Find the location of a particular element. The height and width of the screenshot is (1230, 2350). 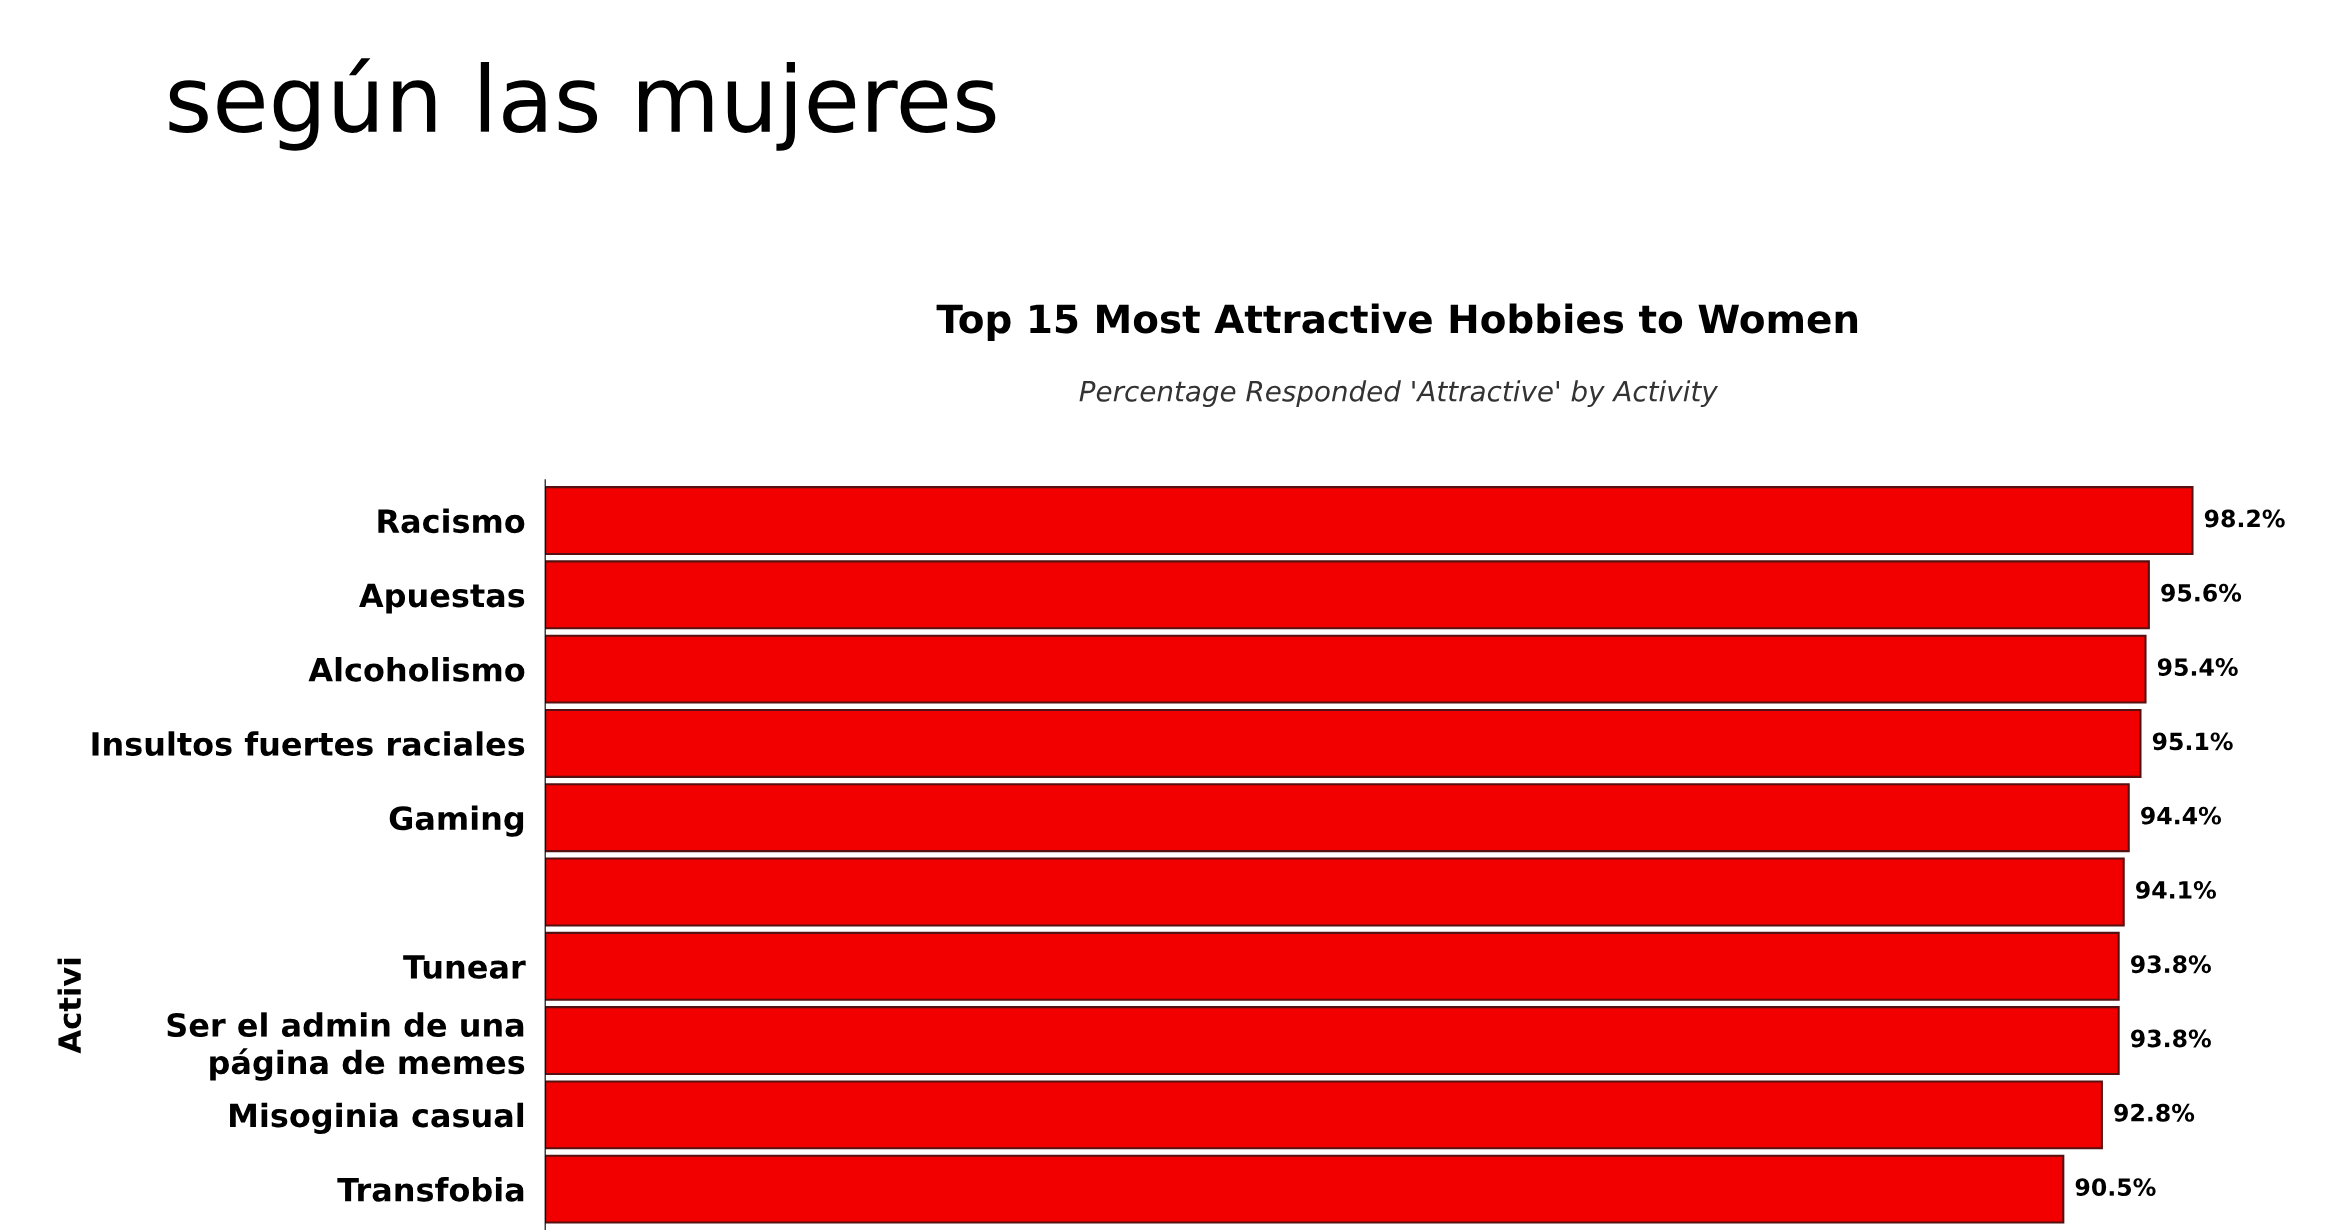

y-axis-title: Activi is located at coordinates (69, 1006).